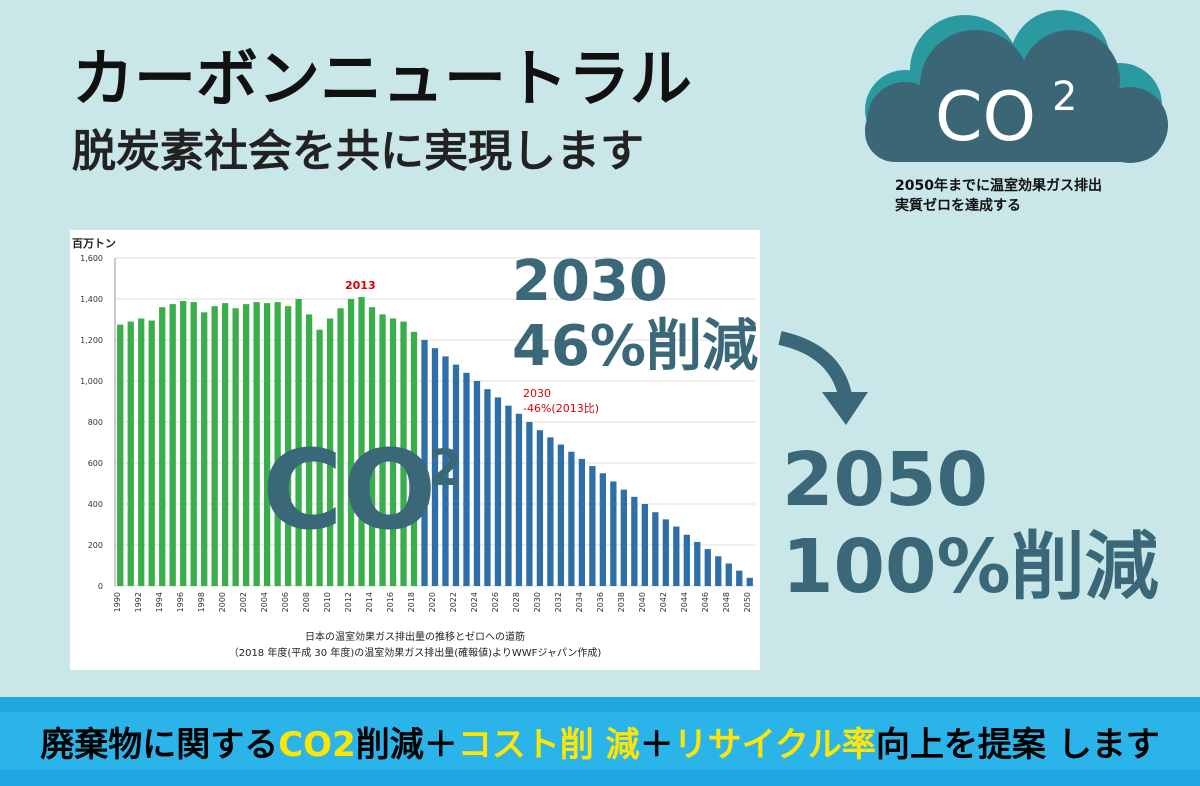 The image size is (1200, 786). What do you see at coordinates (415, 636) in the screenshot?
I see `chart-caption: 日本の温室効果ガス排出量の推移とゼロへの道筋` at bounding box center [415, 636].